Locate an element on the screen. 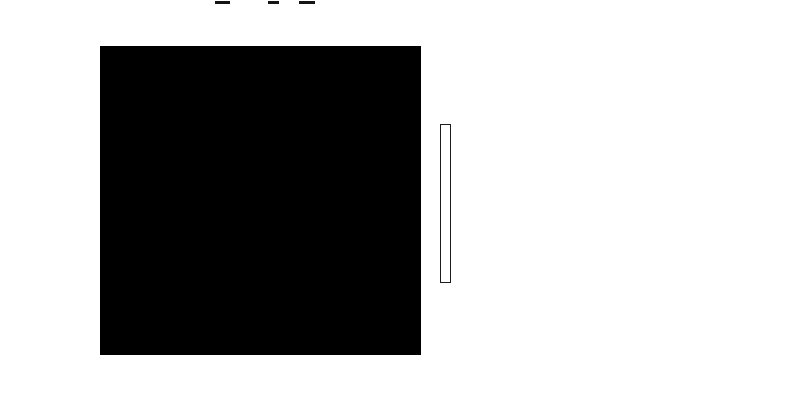 The height and width of the screenshot is (400, 800). colorbar is located at coordinates (445, 203).